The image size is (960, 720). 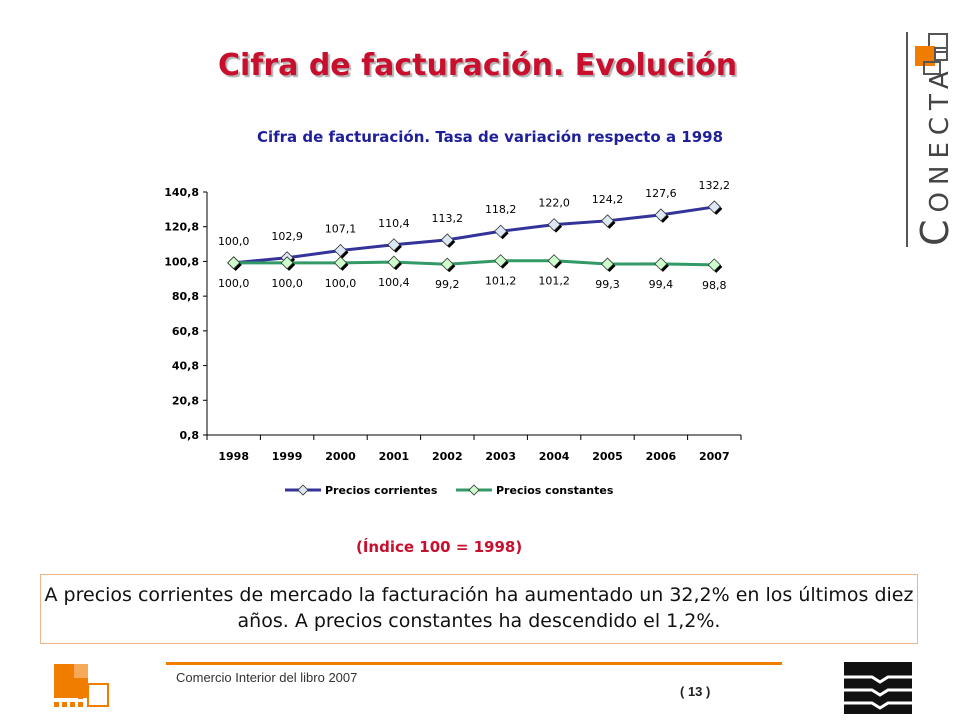 I want to click on y-tick-label: 60,8, so click(x=185, y=331).